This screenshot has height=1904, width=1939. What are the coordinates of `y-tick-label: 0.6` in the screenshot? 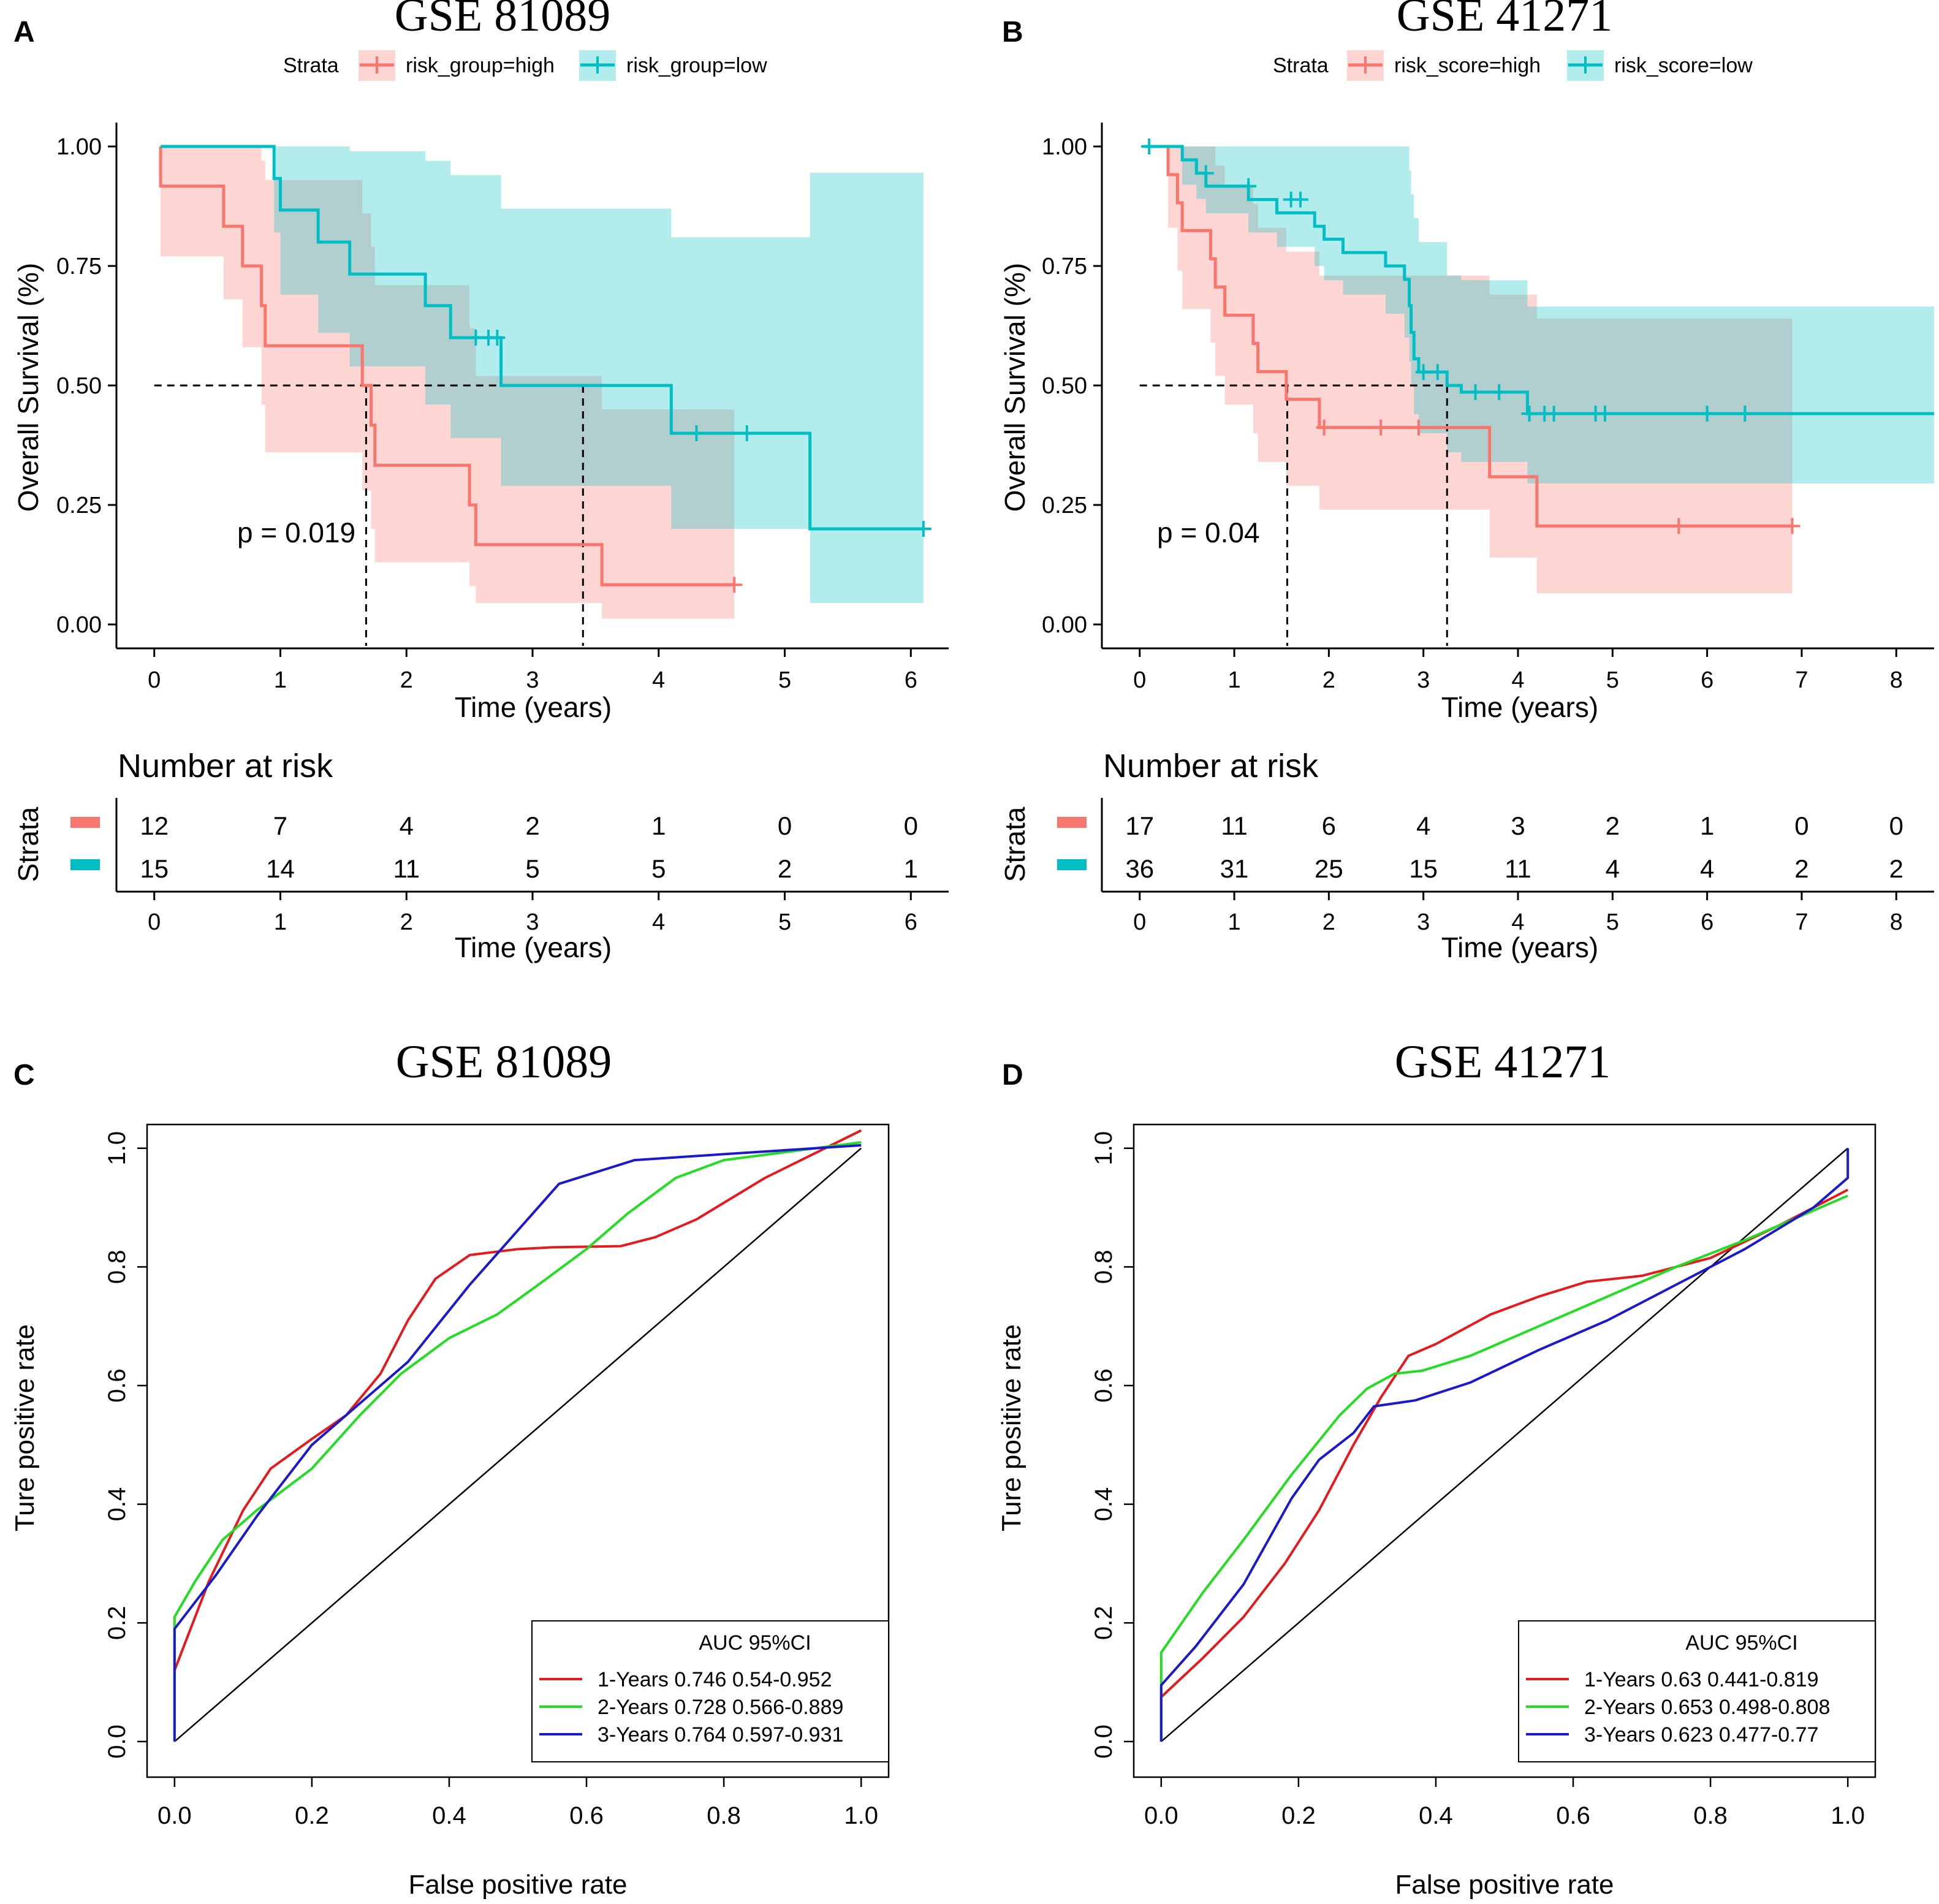 It's located at (118, 1386).